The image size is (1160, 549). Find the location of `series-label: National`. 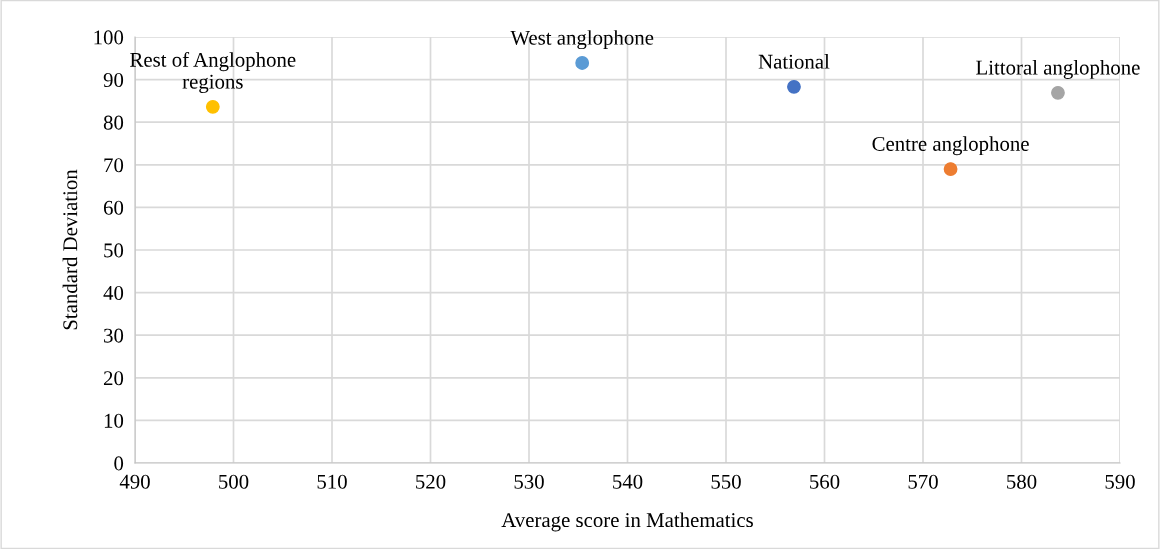

series-label: National is located at coordinates (794, 61).